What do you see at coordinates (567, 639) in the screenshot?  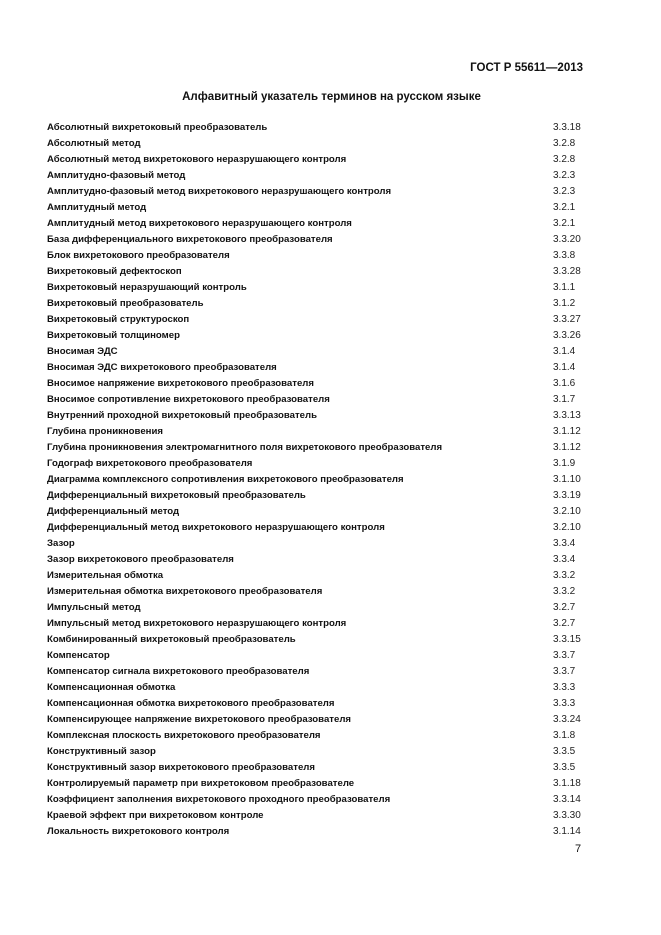 I see `entry-reference: 3.3.15` at bounding box center [567, 639].